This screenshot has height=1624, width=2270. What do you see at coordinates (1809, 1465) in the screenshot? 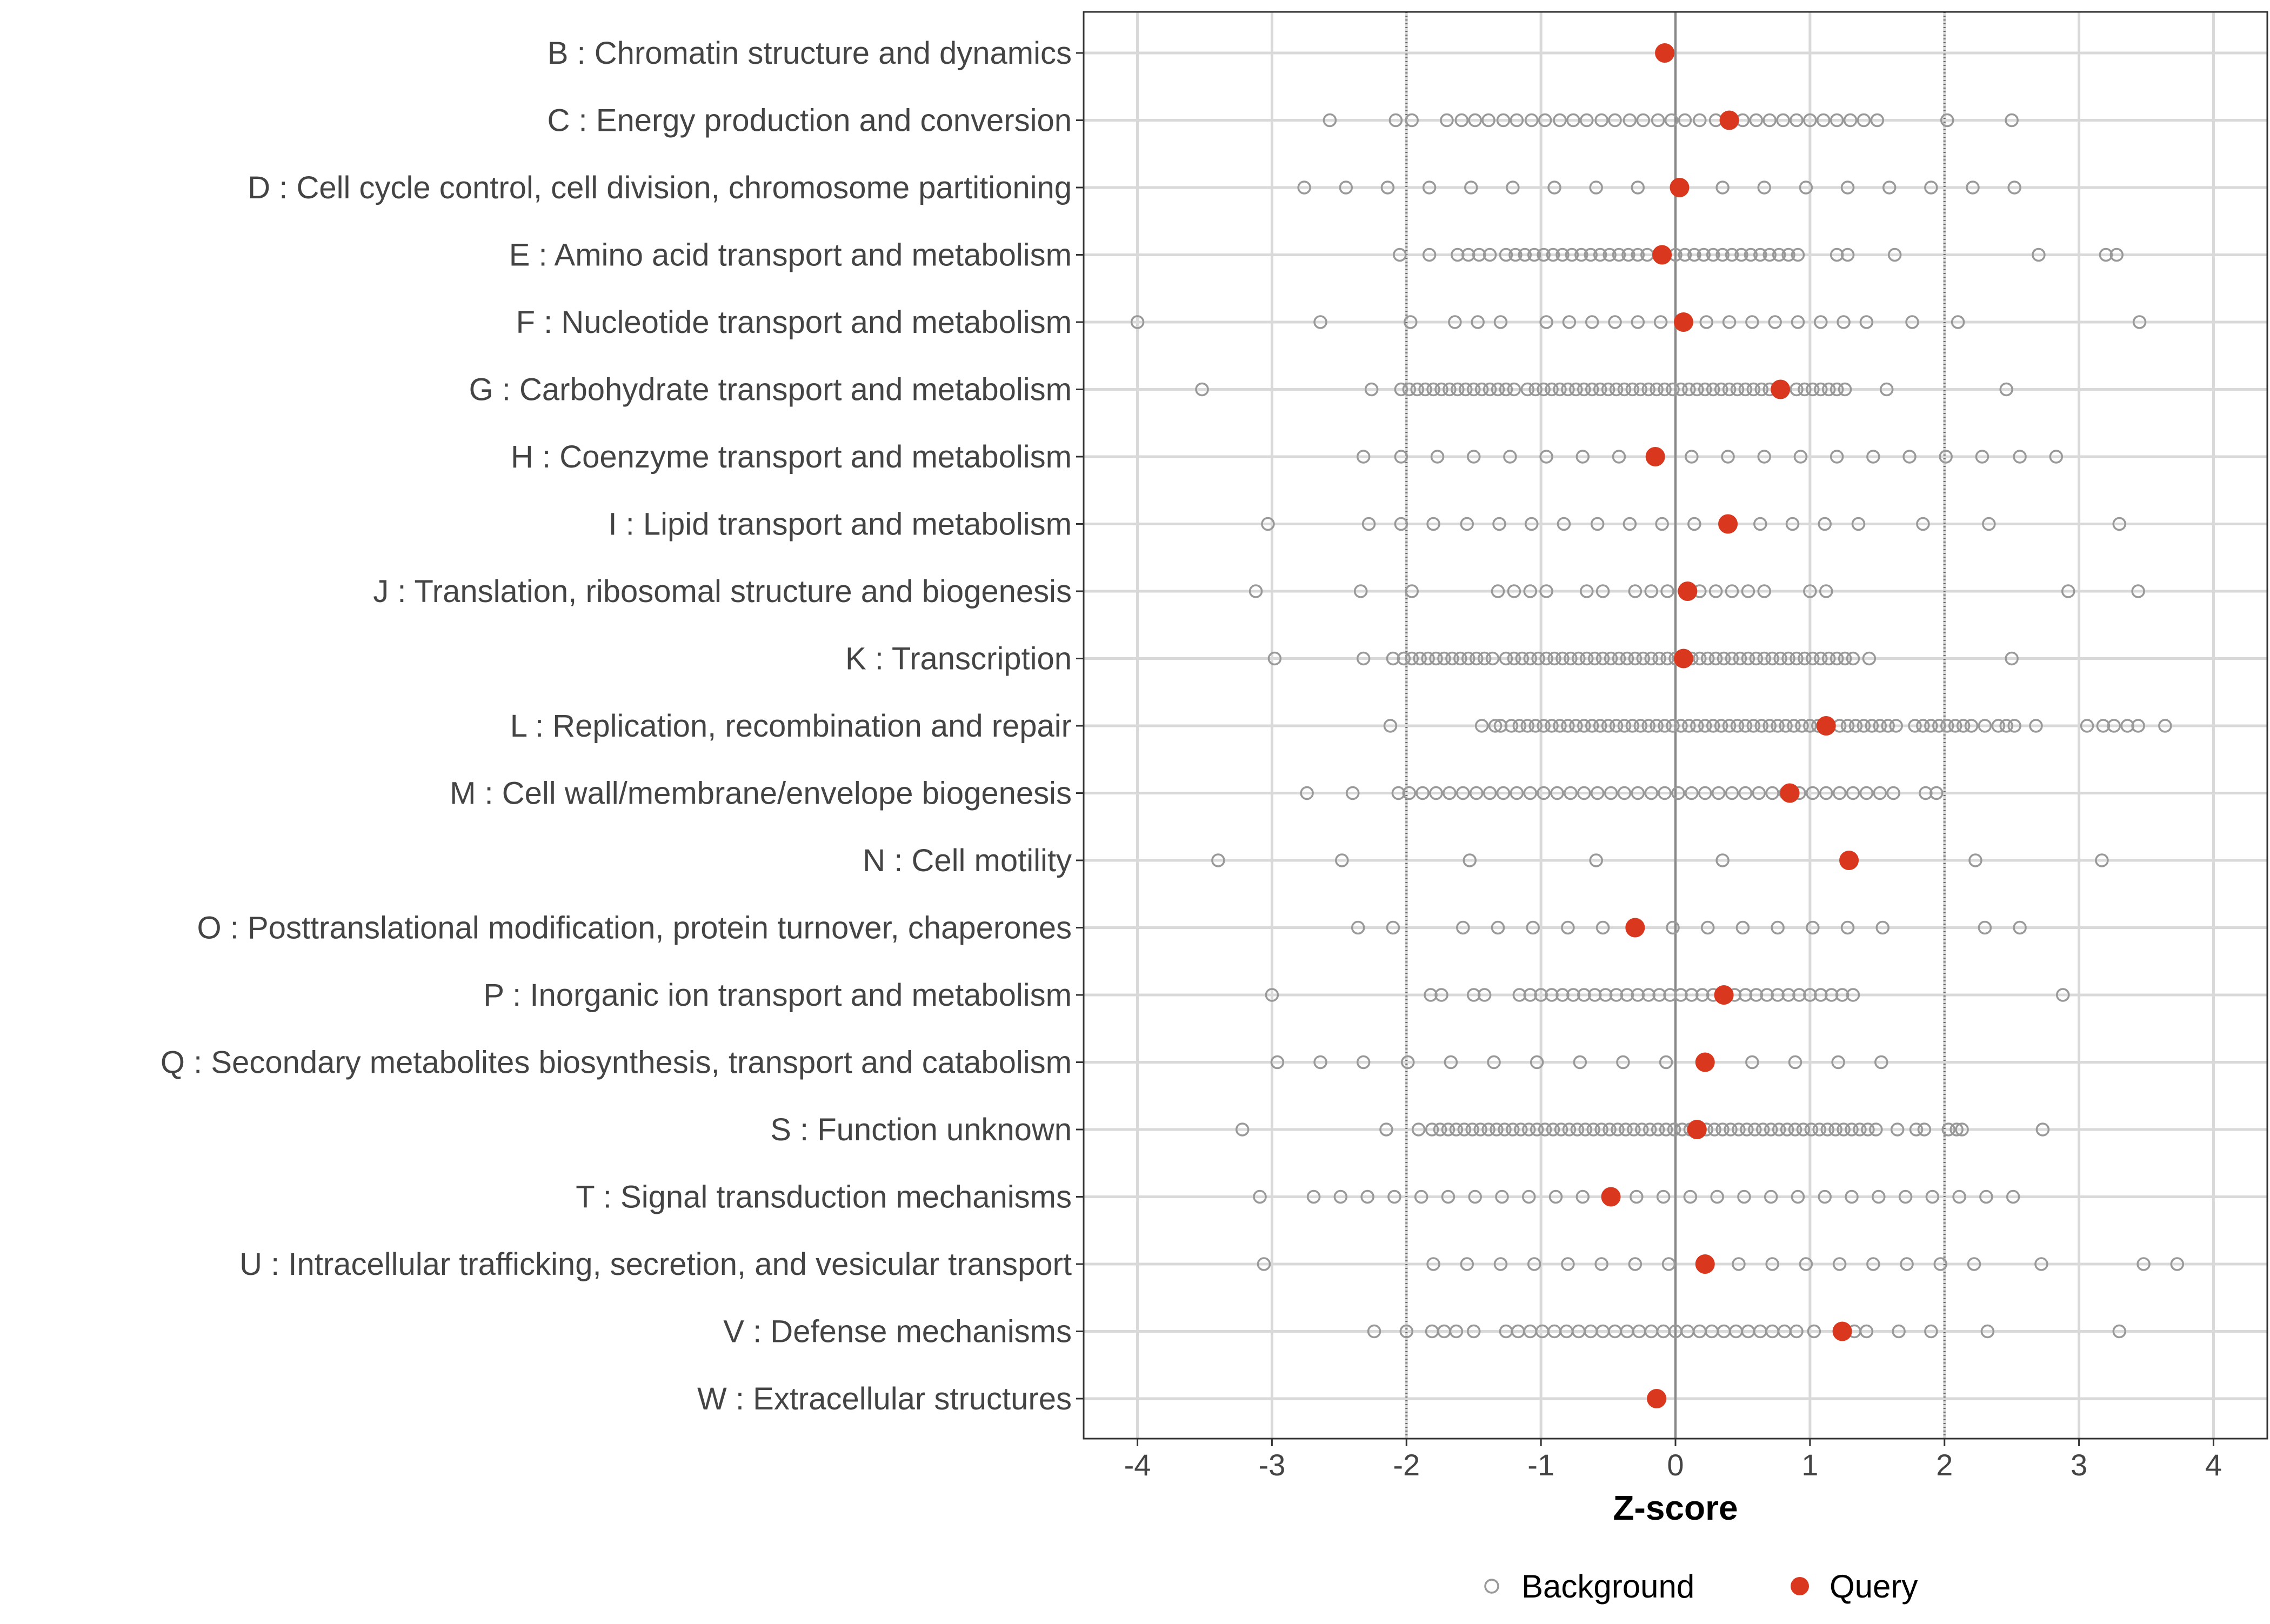
I see `x-tick-label: 1` at bounding box center [1809, 1465].